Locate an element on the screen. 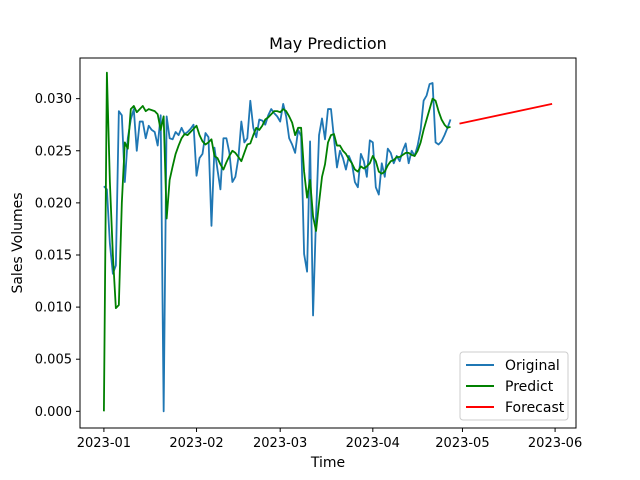 This screenshot has width=640, height=480. y-tick-label: 0.015 is located at coordinates (53, 255).